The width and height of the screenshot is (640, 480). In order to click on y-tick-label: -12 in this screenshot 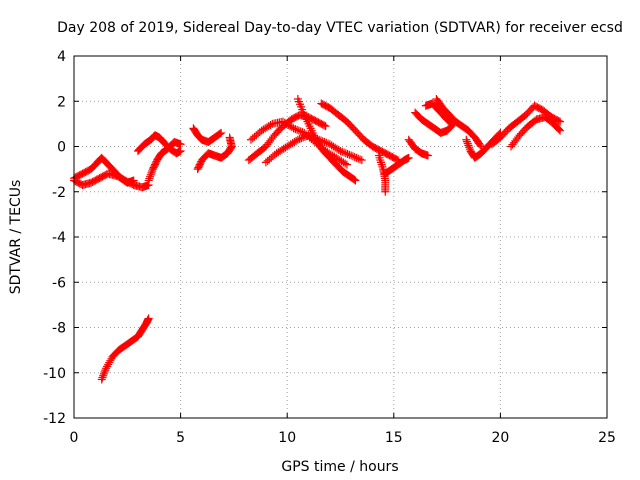, I will do `click(54, 419)`.